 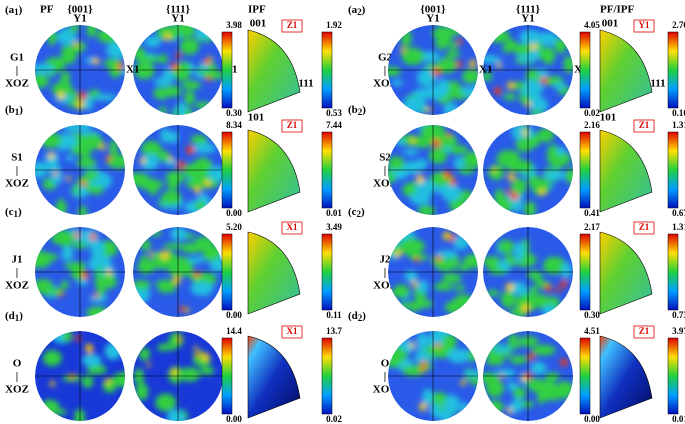 What do you see at coordinates (592, 331) in the screenshot?
I see `colorbar-max: 4.51` at bounding box center [592, 331].